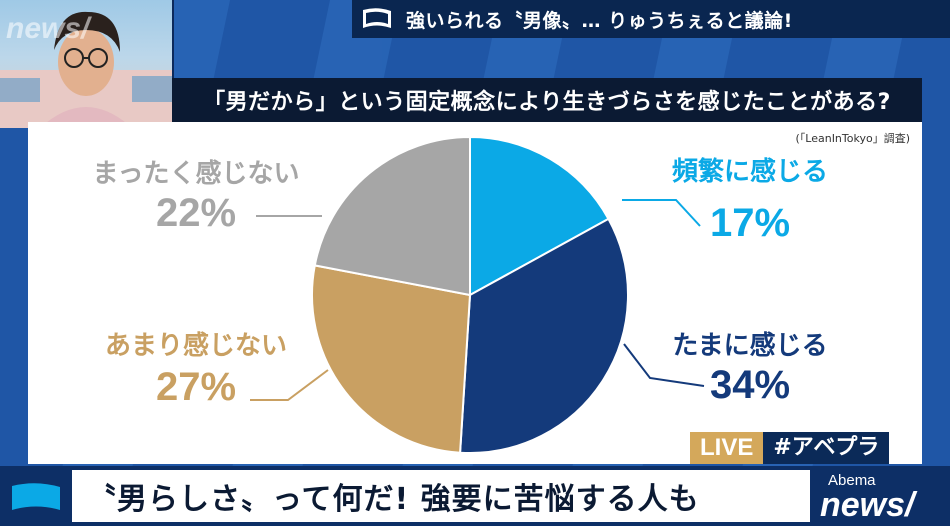 The height and width of the screenshot is (526, 950). Describe the element at coordinates (750, 385) in the screenshot. I see `slice-value-label: 34%` at that location.